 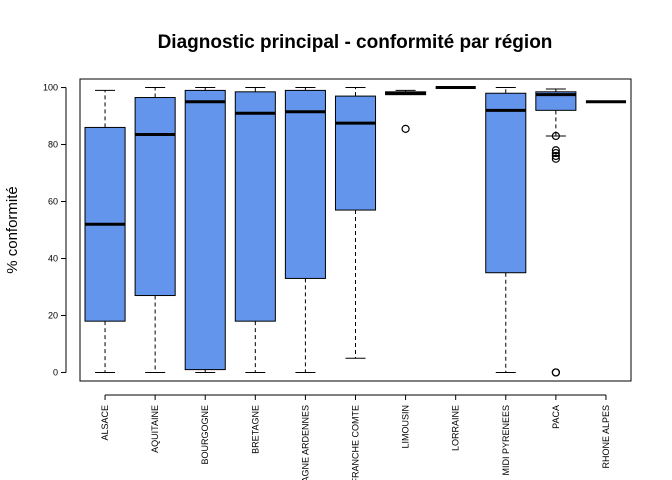 What do you see at coordinates (53, 202) in the screenshot?
I see `y-tick-label: 60` at bounding box center [53, 202].